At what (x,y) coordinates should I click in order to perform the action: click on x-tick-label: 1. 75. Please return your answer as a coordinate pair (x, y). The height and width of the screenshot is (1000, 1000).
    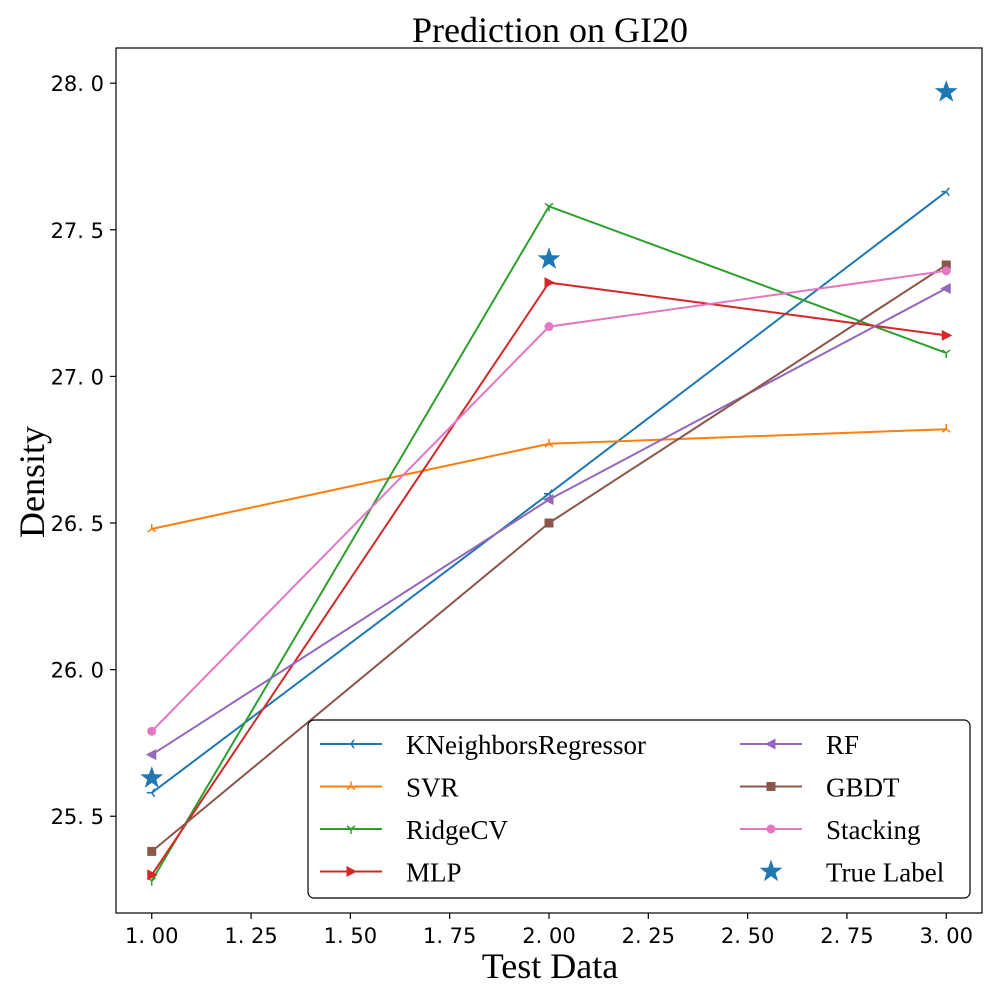
    Looking at the image, I should click on (449, 936).